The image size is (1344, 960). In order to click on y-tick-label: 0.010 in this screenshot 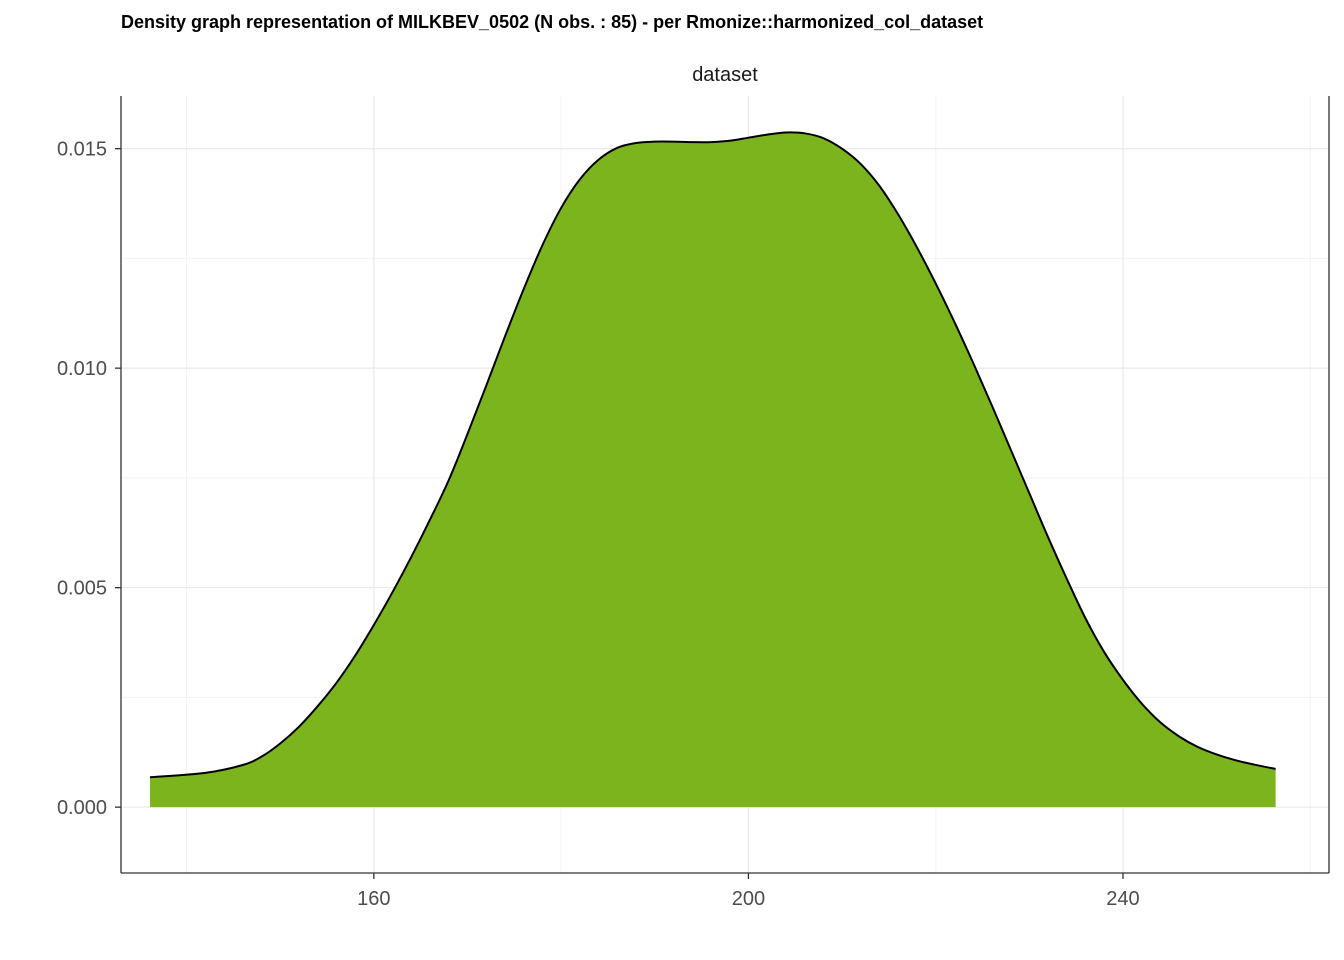, I will do `click(82, 369)`.